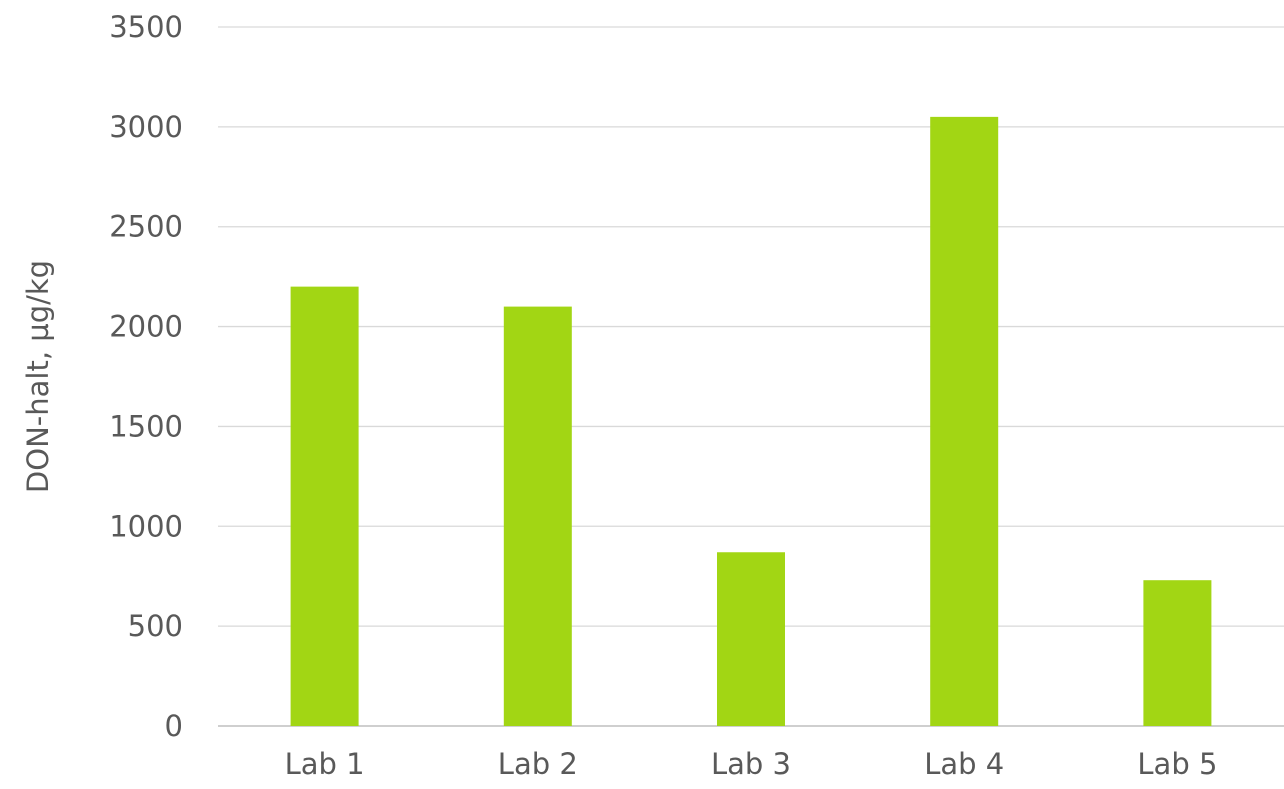  What do you see at coordinates (174, 726) in the screenshot?
I see `y-tick-label: 0` at bounding box center [174, 726].